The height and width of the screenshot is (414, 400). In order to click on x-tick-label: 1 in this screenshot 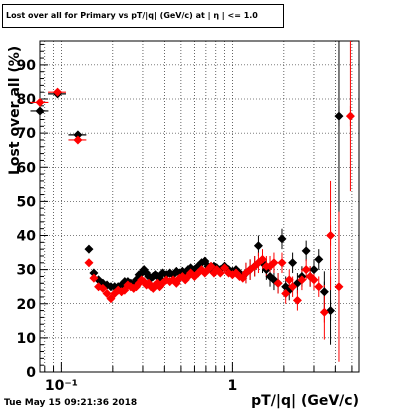, I will do `click(233, 386)`.